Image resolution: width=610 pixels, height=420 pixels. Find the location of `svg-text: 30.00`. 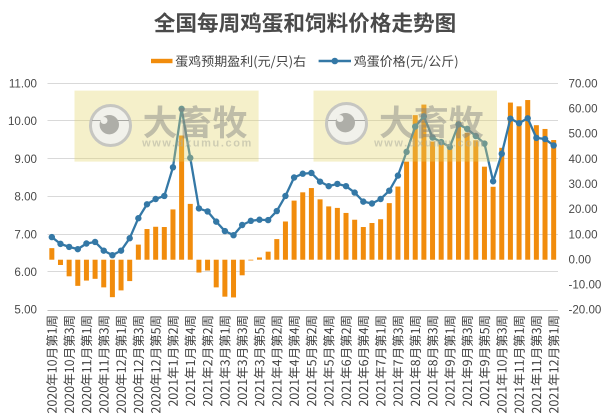

svg-text: 30.00 is located at coordinates (583, 184).